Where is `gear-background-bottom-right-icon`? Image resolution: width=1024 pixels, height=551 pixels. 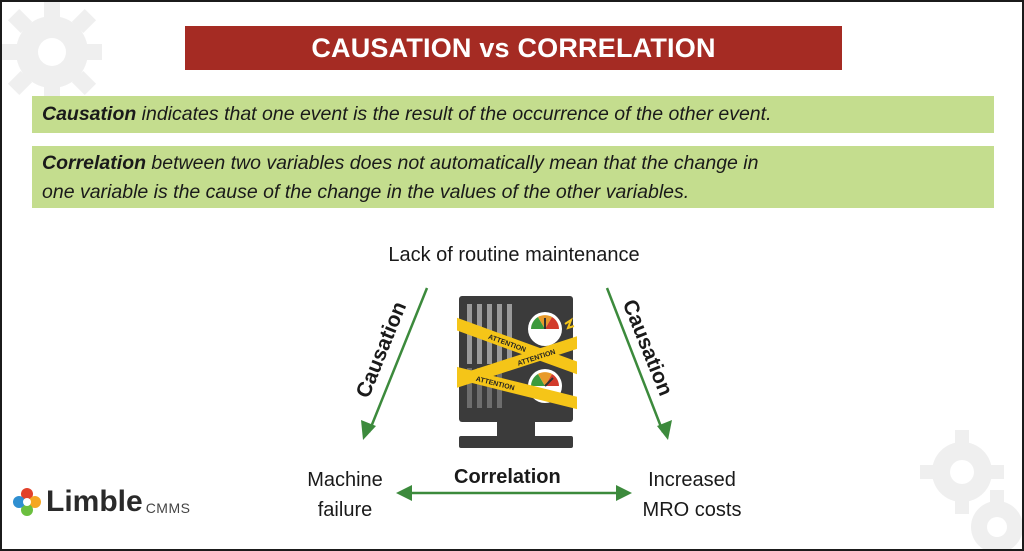
gear-background-bottom-right-icon is located at coordinates (971, 489).